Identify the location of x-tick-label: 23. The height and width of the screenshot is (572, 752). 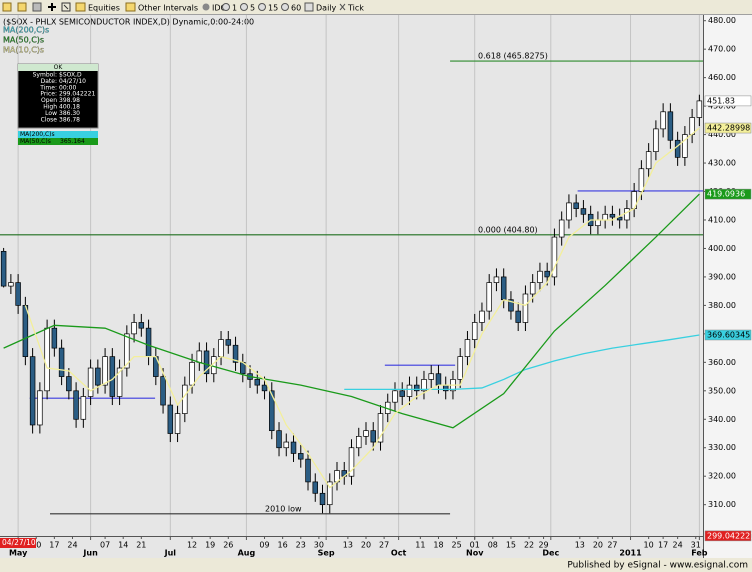
(301, 545).